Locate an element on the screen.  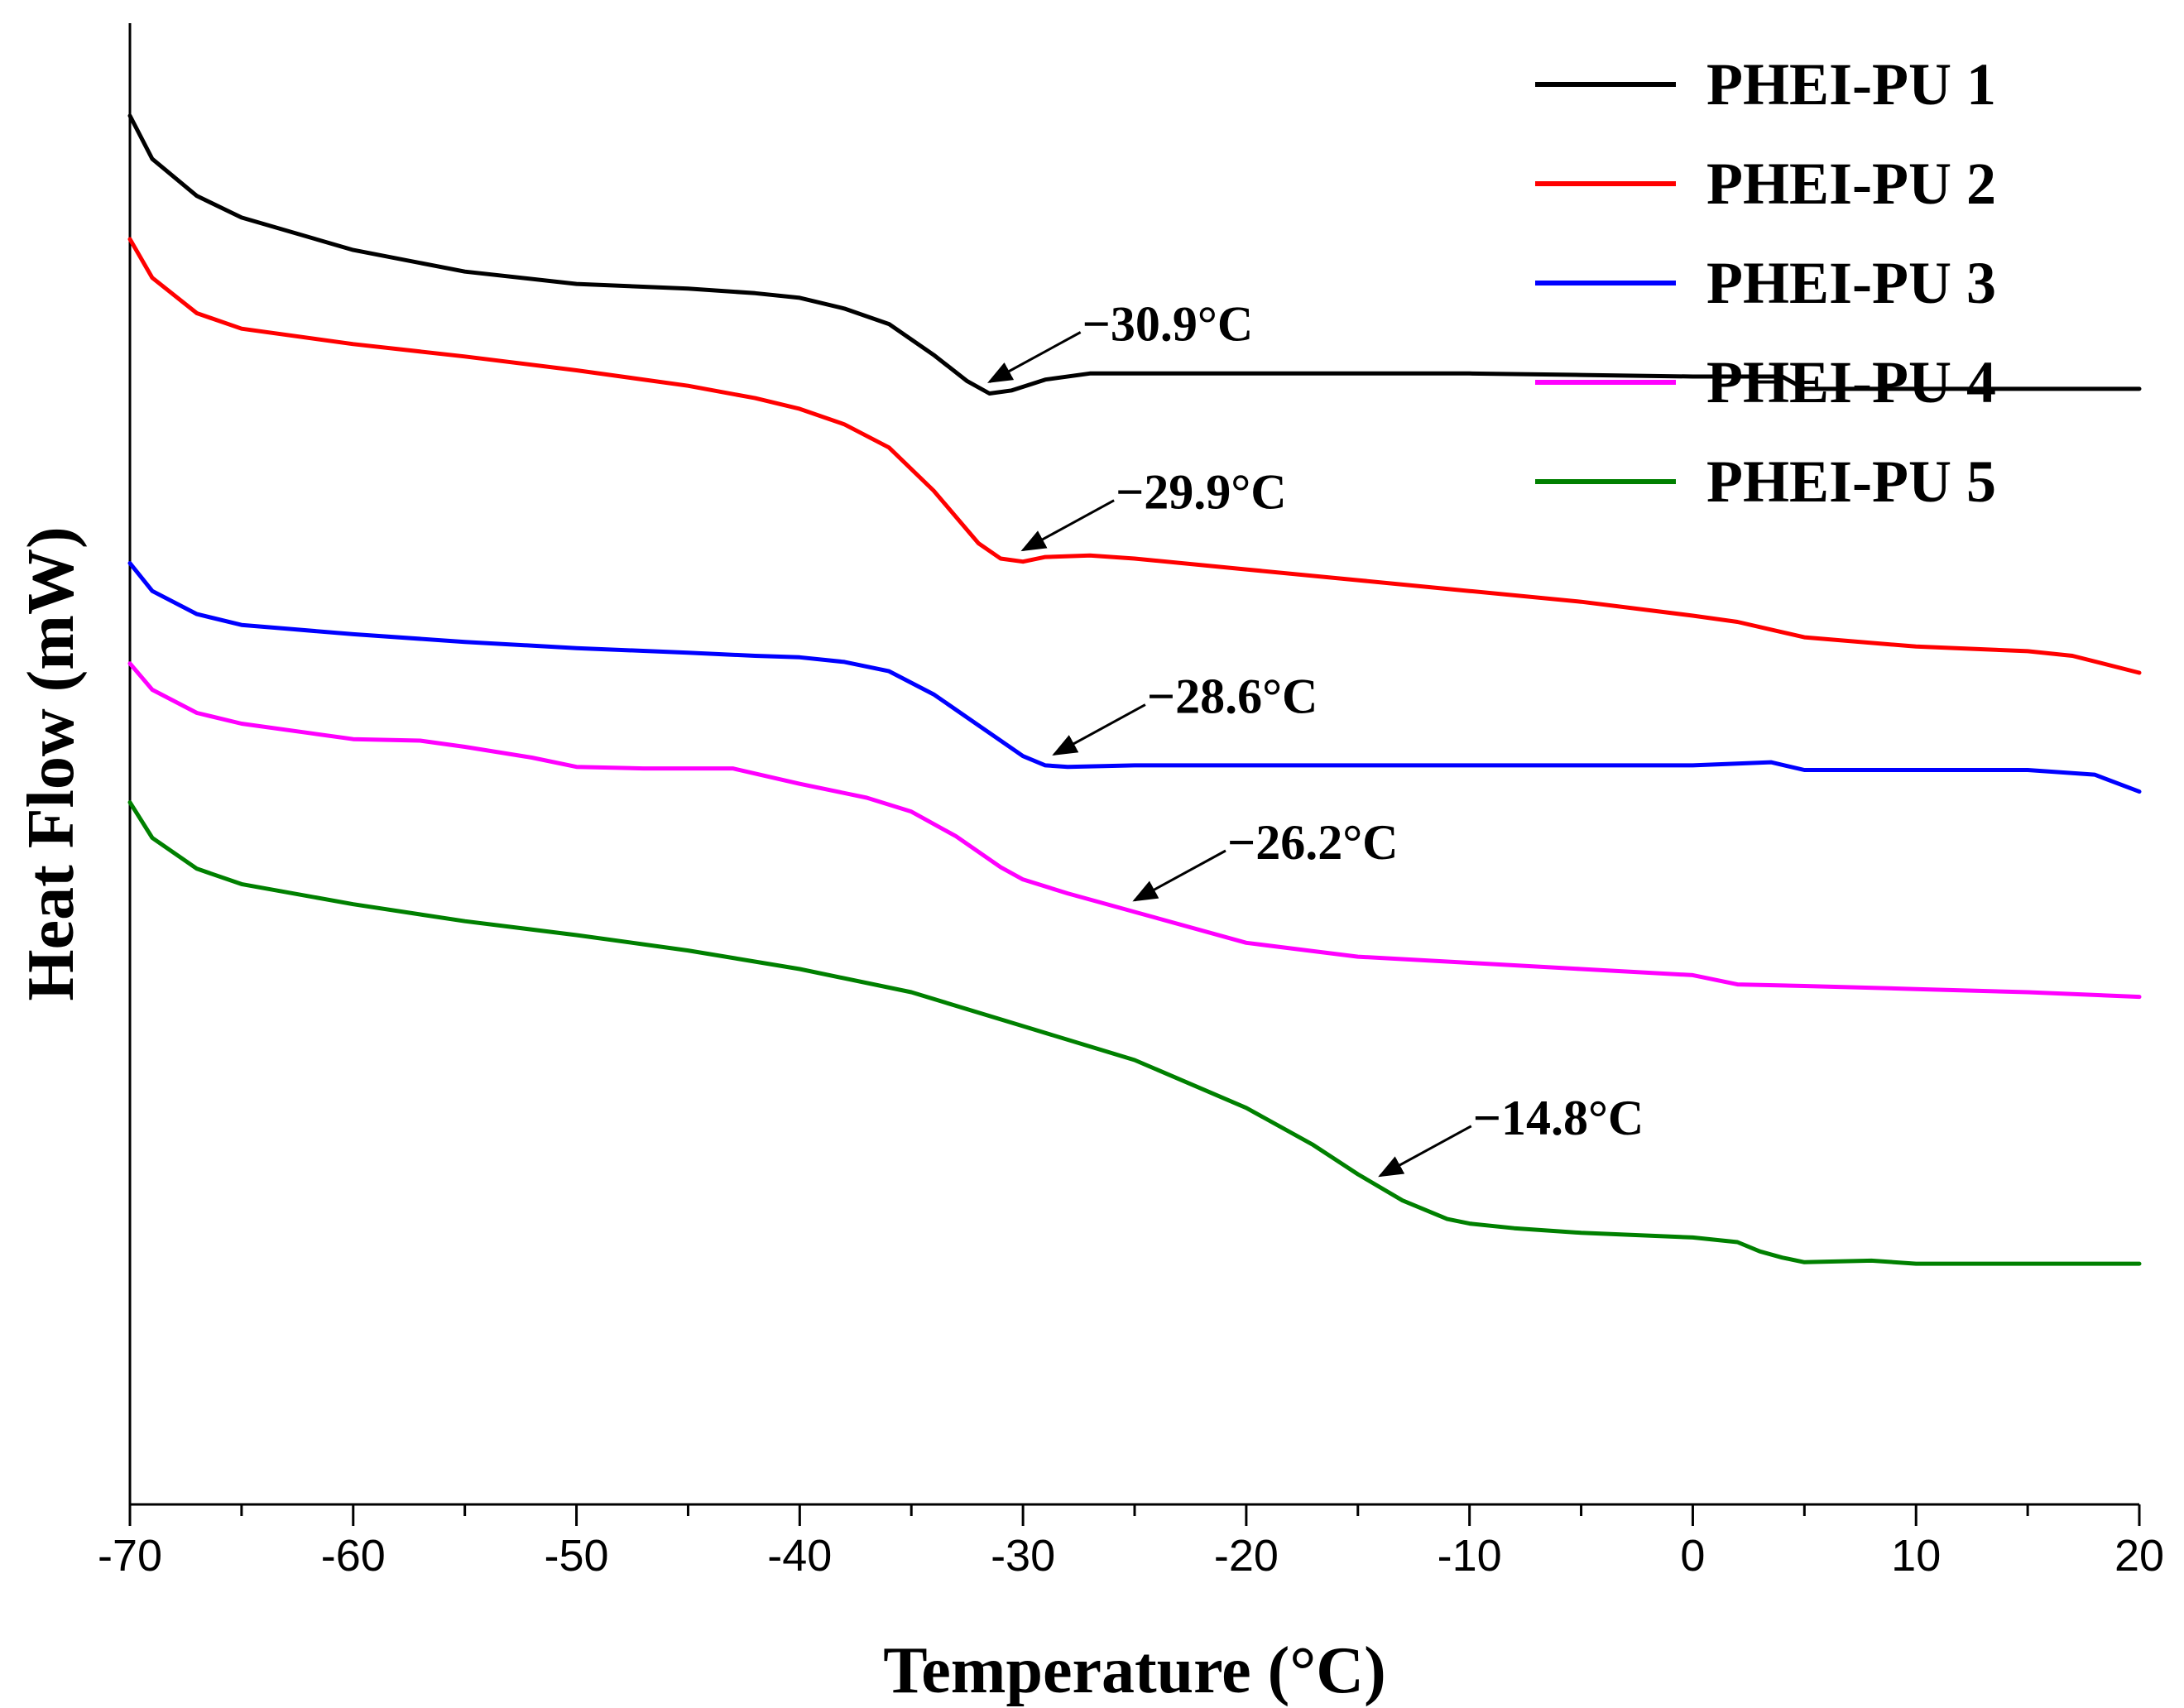
annotation-label: −30.9°C is located at coordinates (1168, 324).